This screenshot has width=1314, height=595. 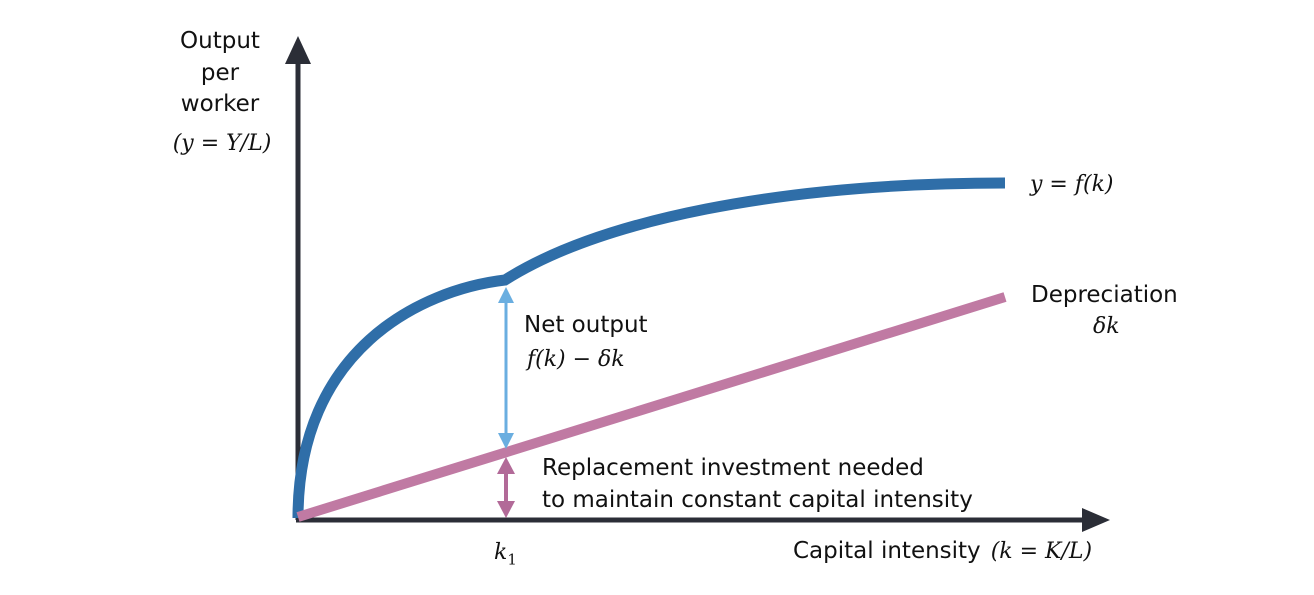 I want to click on k1-tick-label: k1, so click(x=505, y=554).